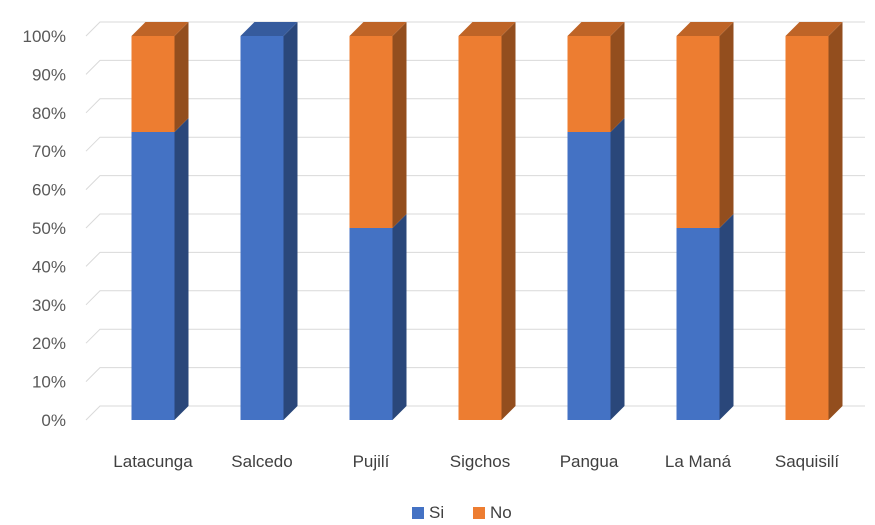 Image resolution: width=875 pixels, height=525 pixels. What do you see at coordinates (49, 305) in the screenshot?
I see `y-tick-label: 30%` at bounding box center [49, 305].